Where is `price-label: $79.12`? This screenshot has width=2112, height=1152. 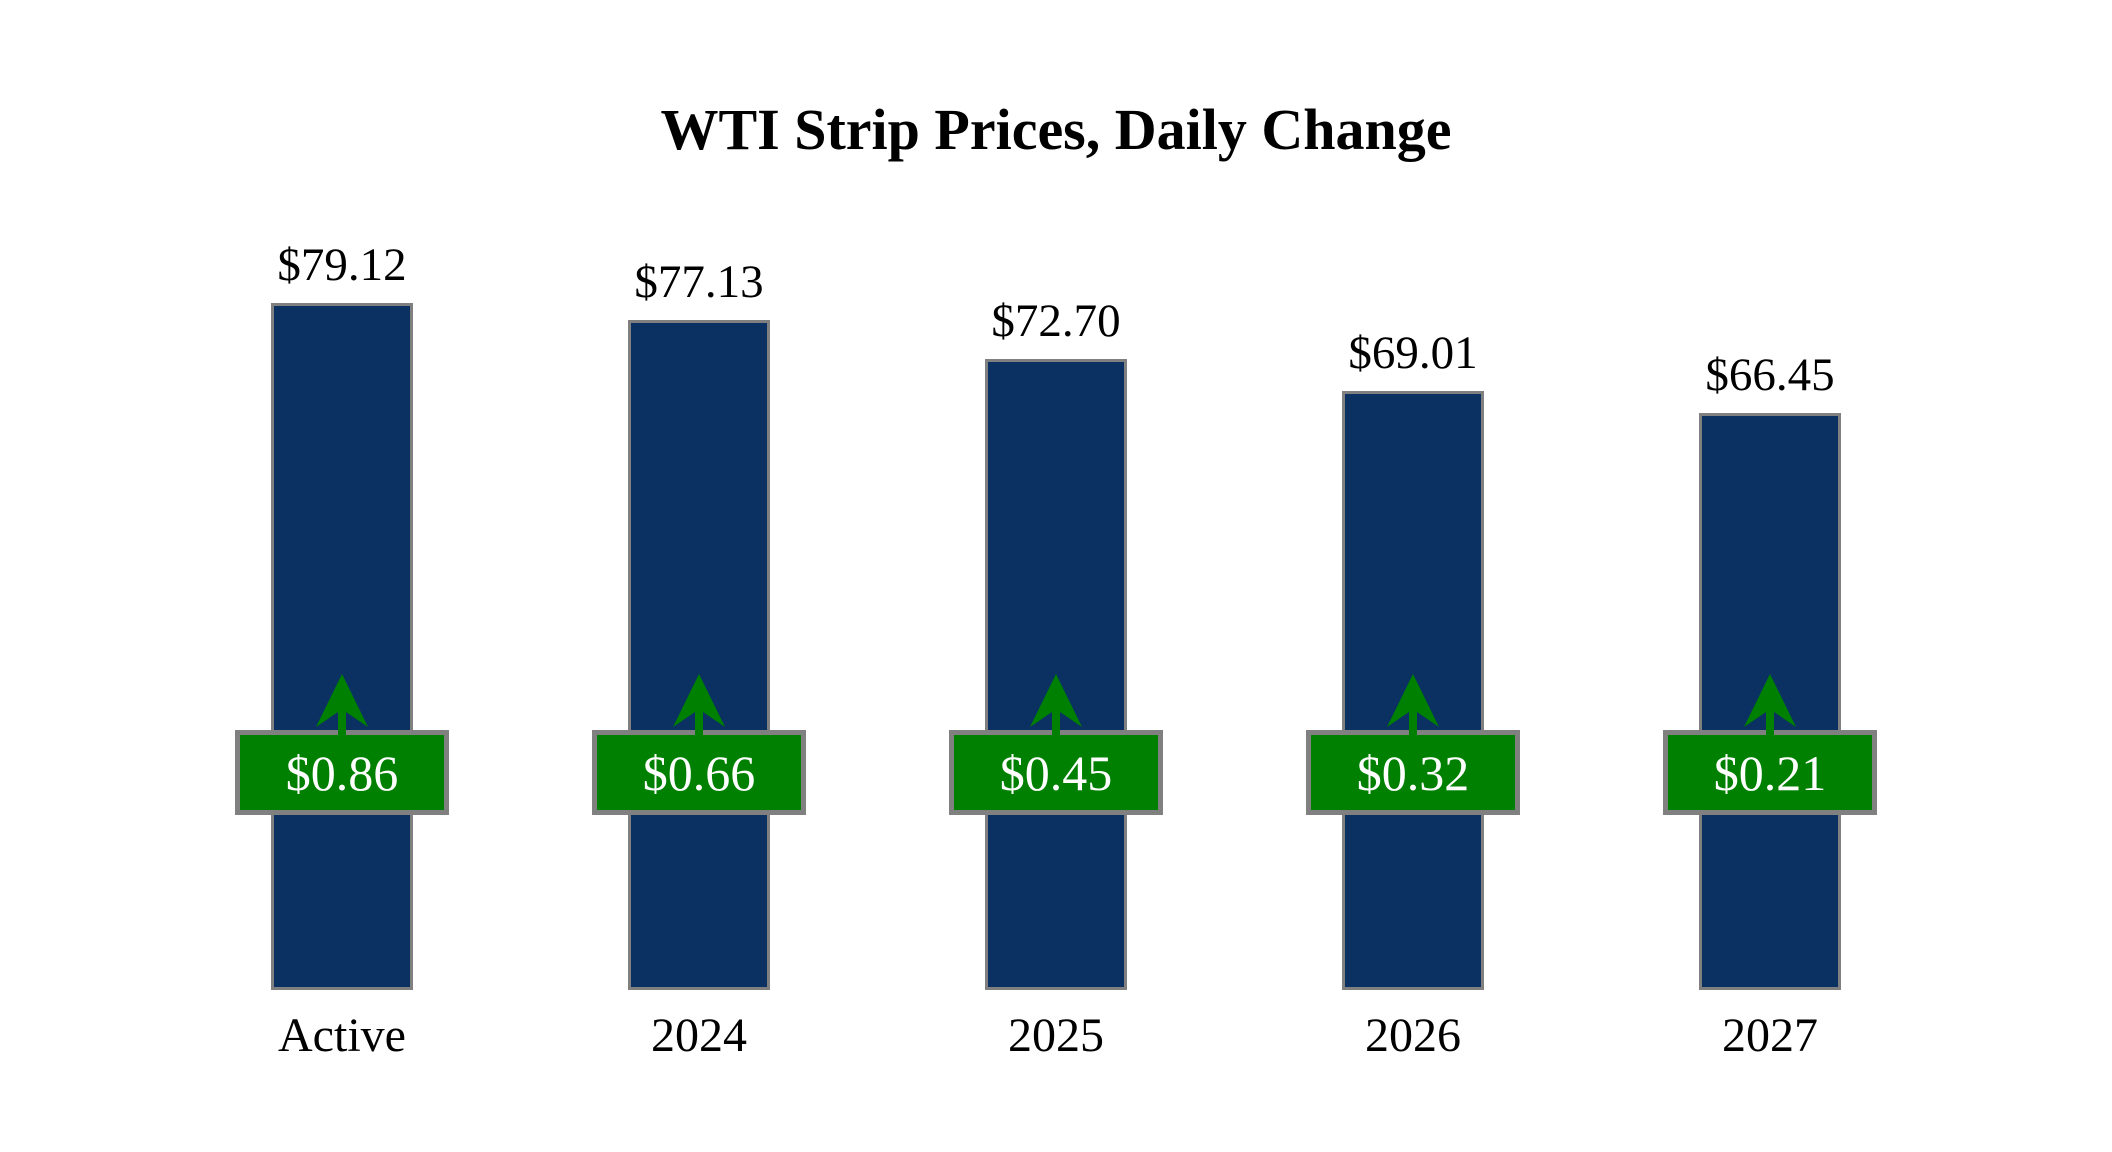
price-label: $79.12 is located at coordinates (342, 265).